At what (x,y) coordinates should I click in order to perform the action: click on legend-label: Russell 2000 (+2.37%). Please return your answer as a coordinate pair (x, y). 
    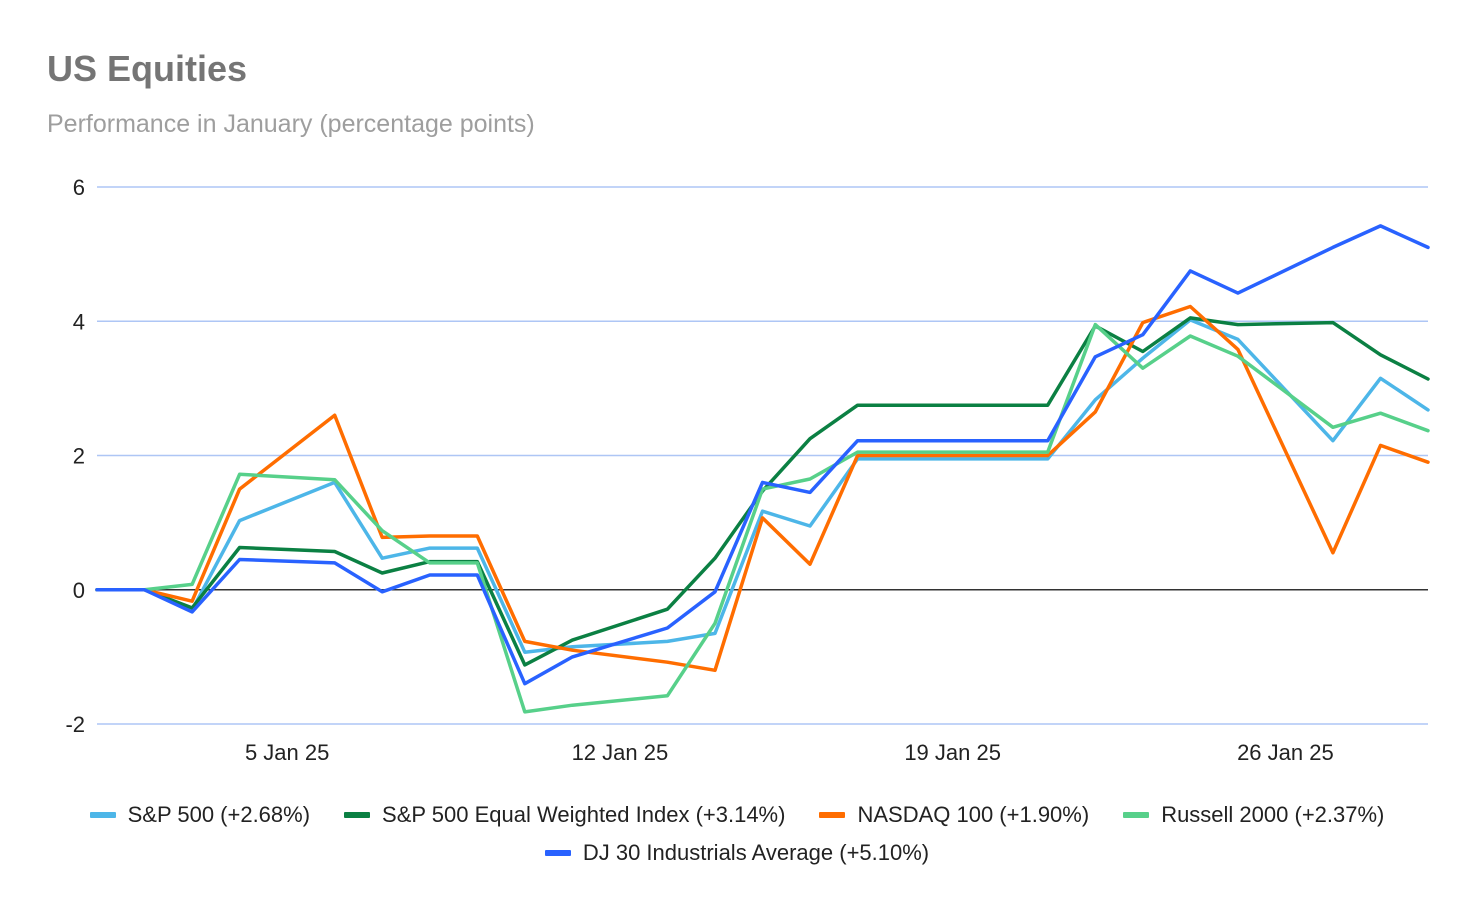
    Looking at the image, I should click on (1273, 814).